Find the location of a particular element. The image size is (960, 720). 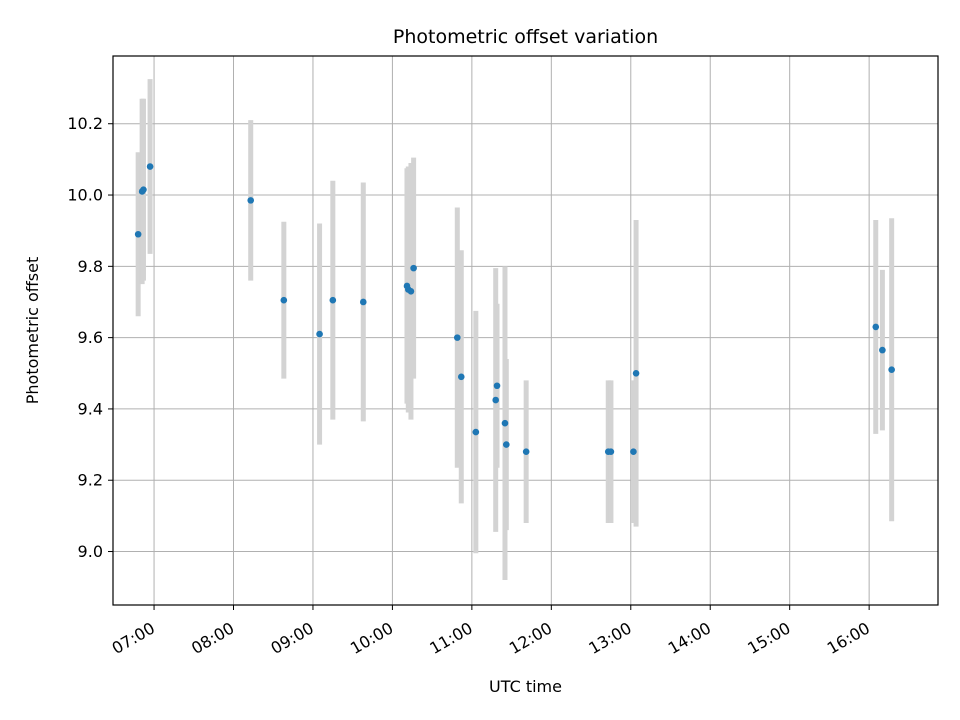

chart-title: Photometric offset variation is located at coordinates (525, 37).